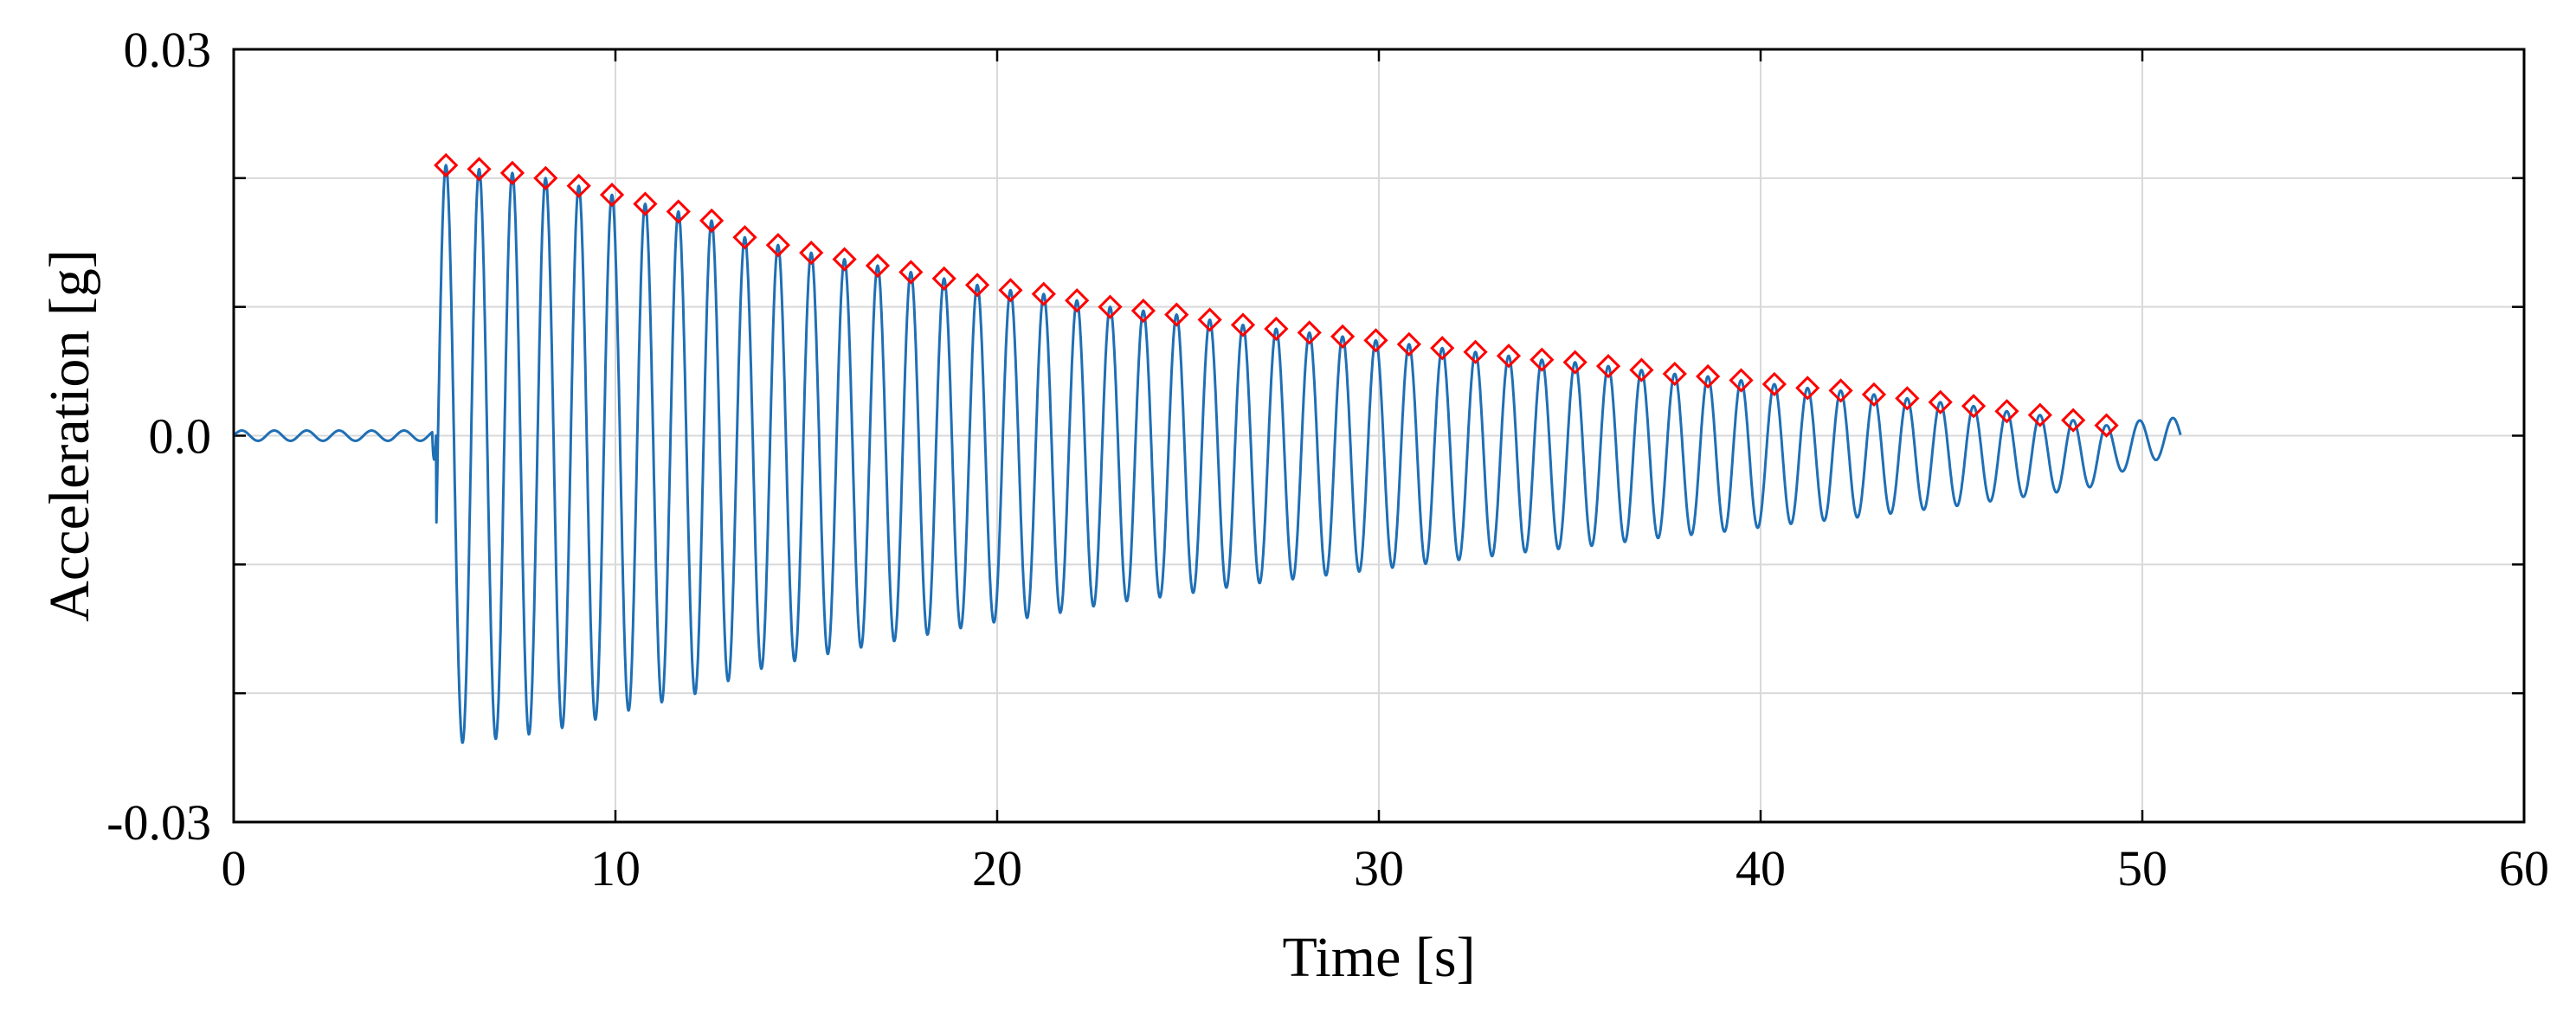  I want to click on y-tick-label: 0.03, so click(168, 50).